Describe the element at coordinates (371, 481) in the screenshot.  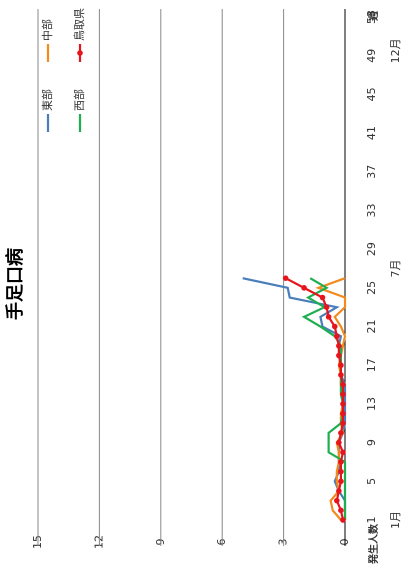
I see `x-tick-label: 5` at that location.